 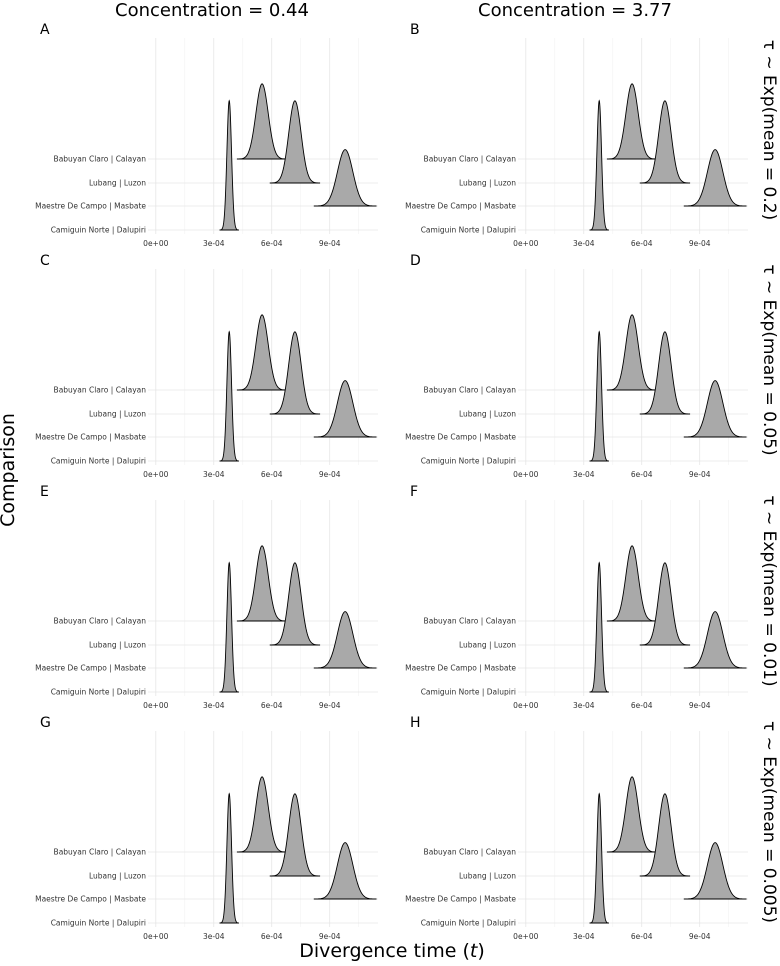 What do you see at coordinates (212, 10) in the screenshot?
I see `column-title-1: Concentration = 0.44` at bounding box center [212, 10].